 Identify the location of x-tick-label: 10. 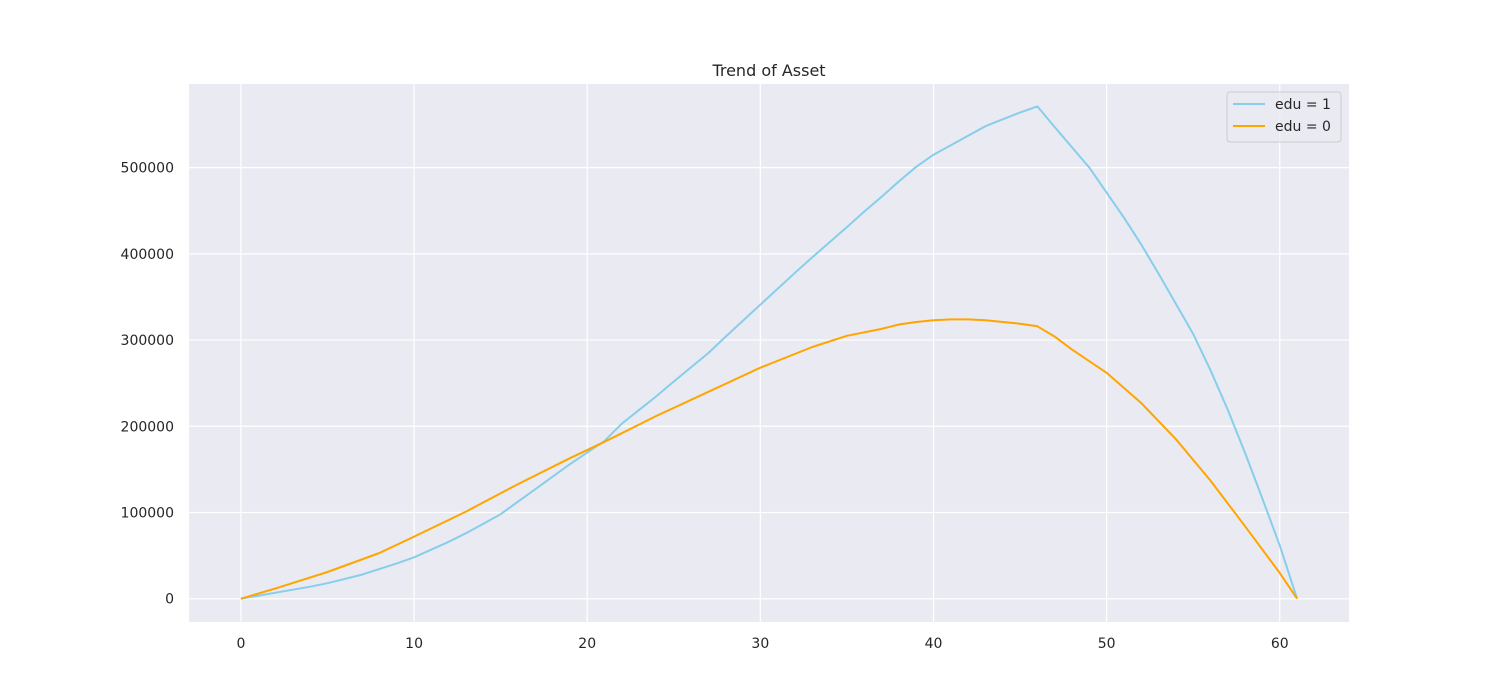
(414, 644).